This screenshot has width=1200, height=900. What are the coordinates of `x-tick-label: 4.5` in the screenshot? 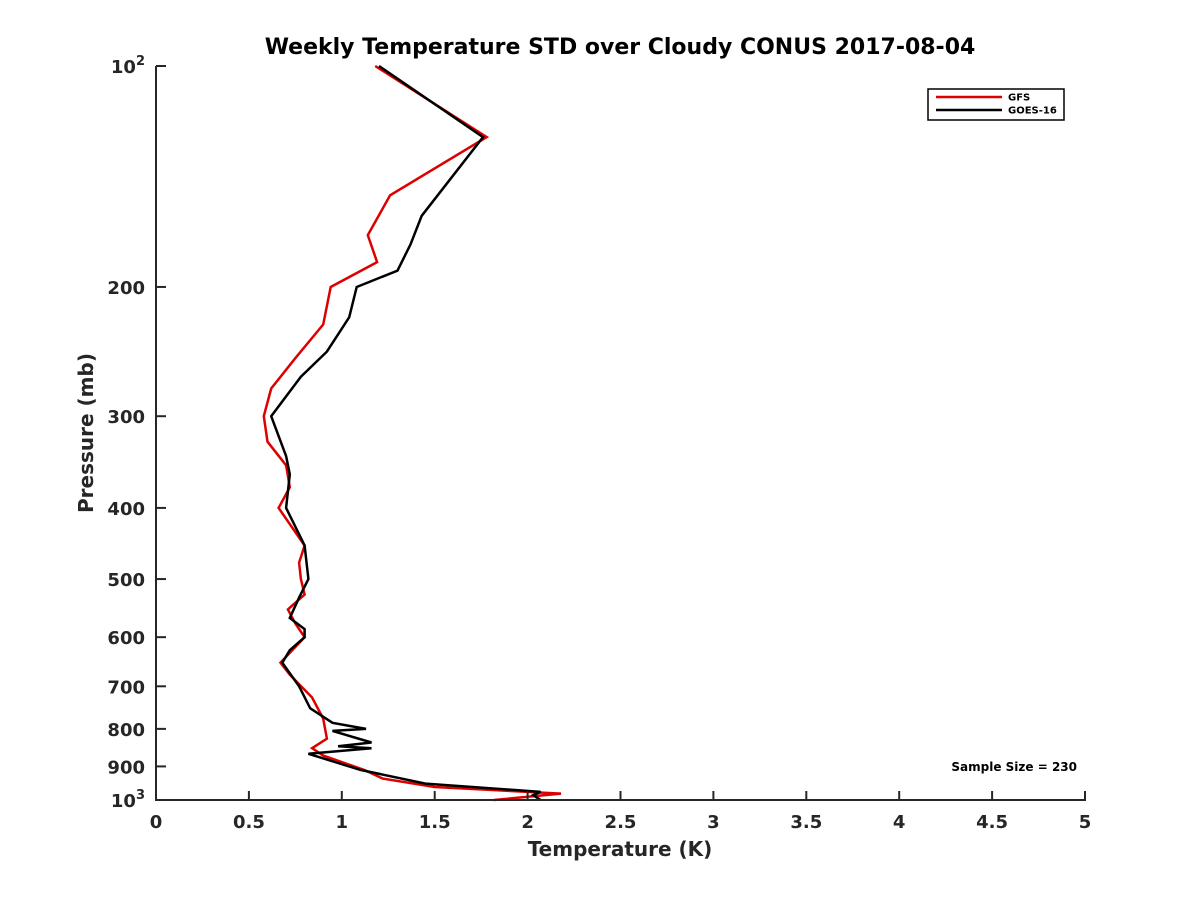 It's located at (992, 822).